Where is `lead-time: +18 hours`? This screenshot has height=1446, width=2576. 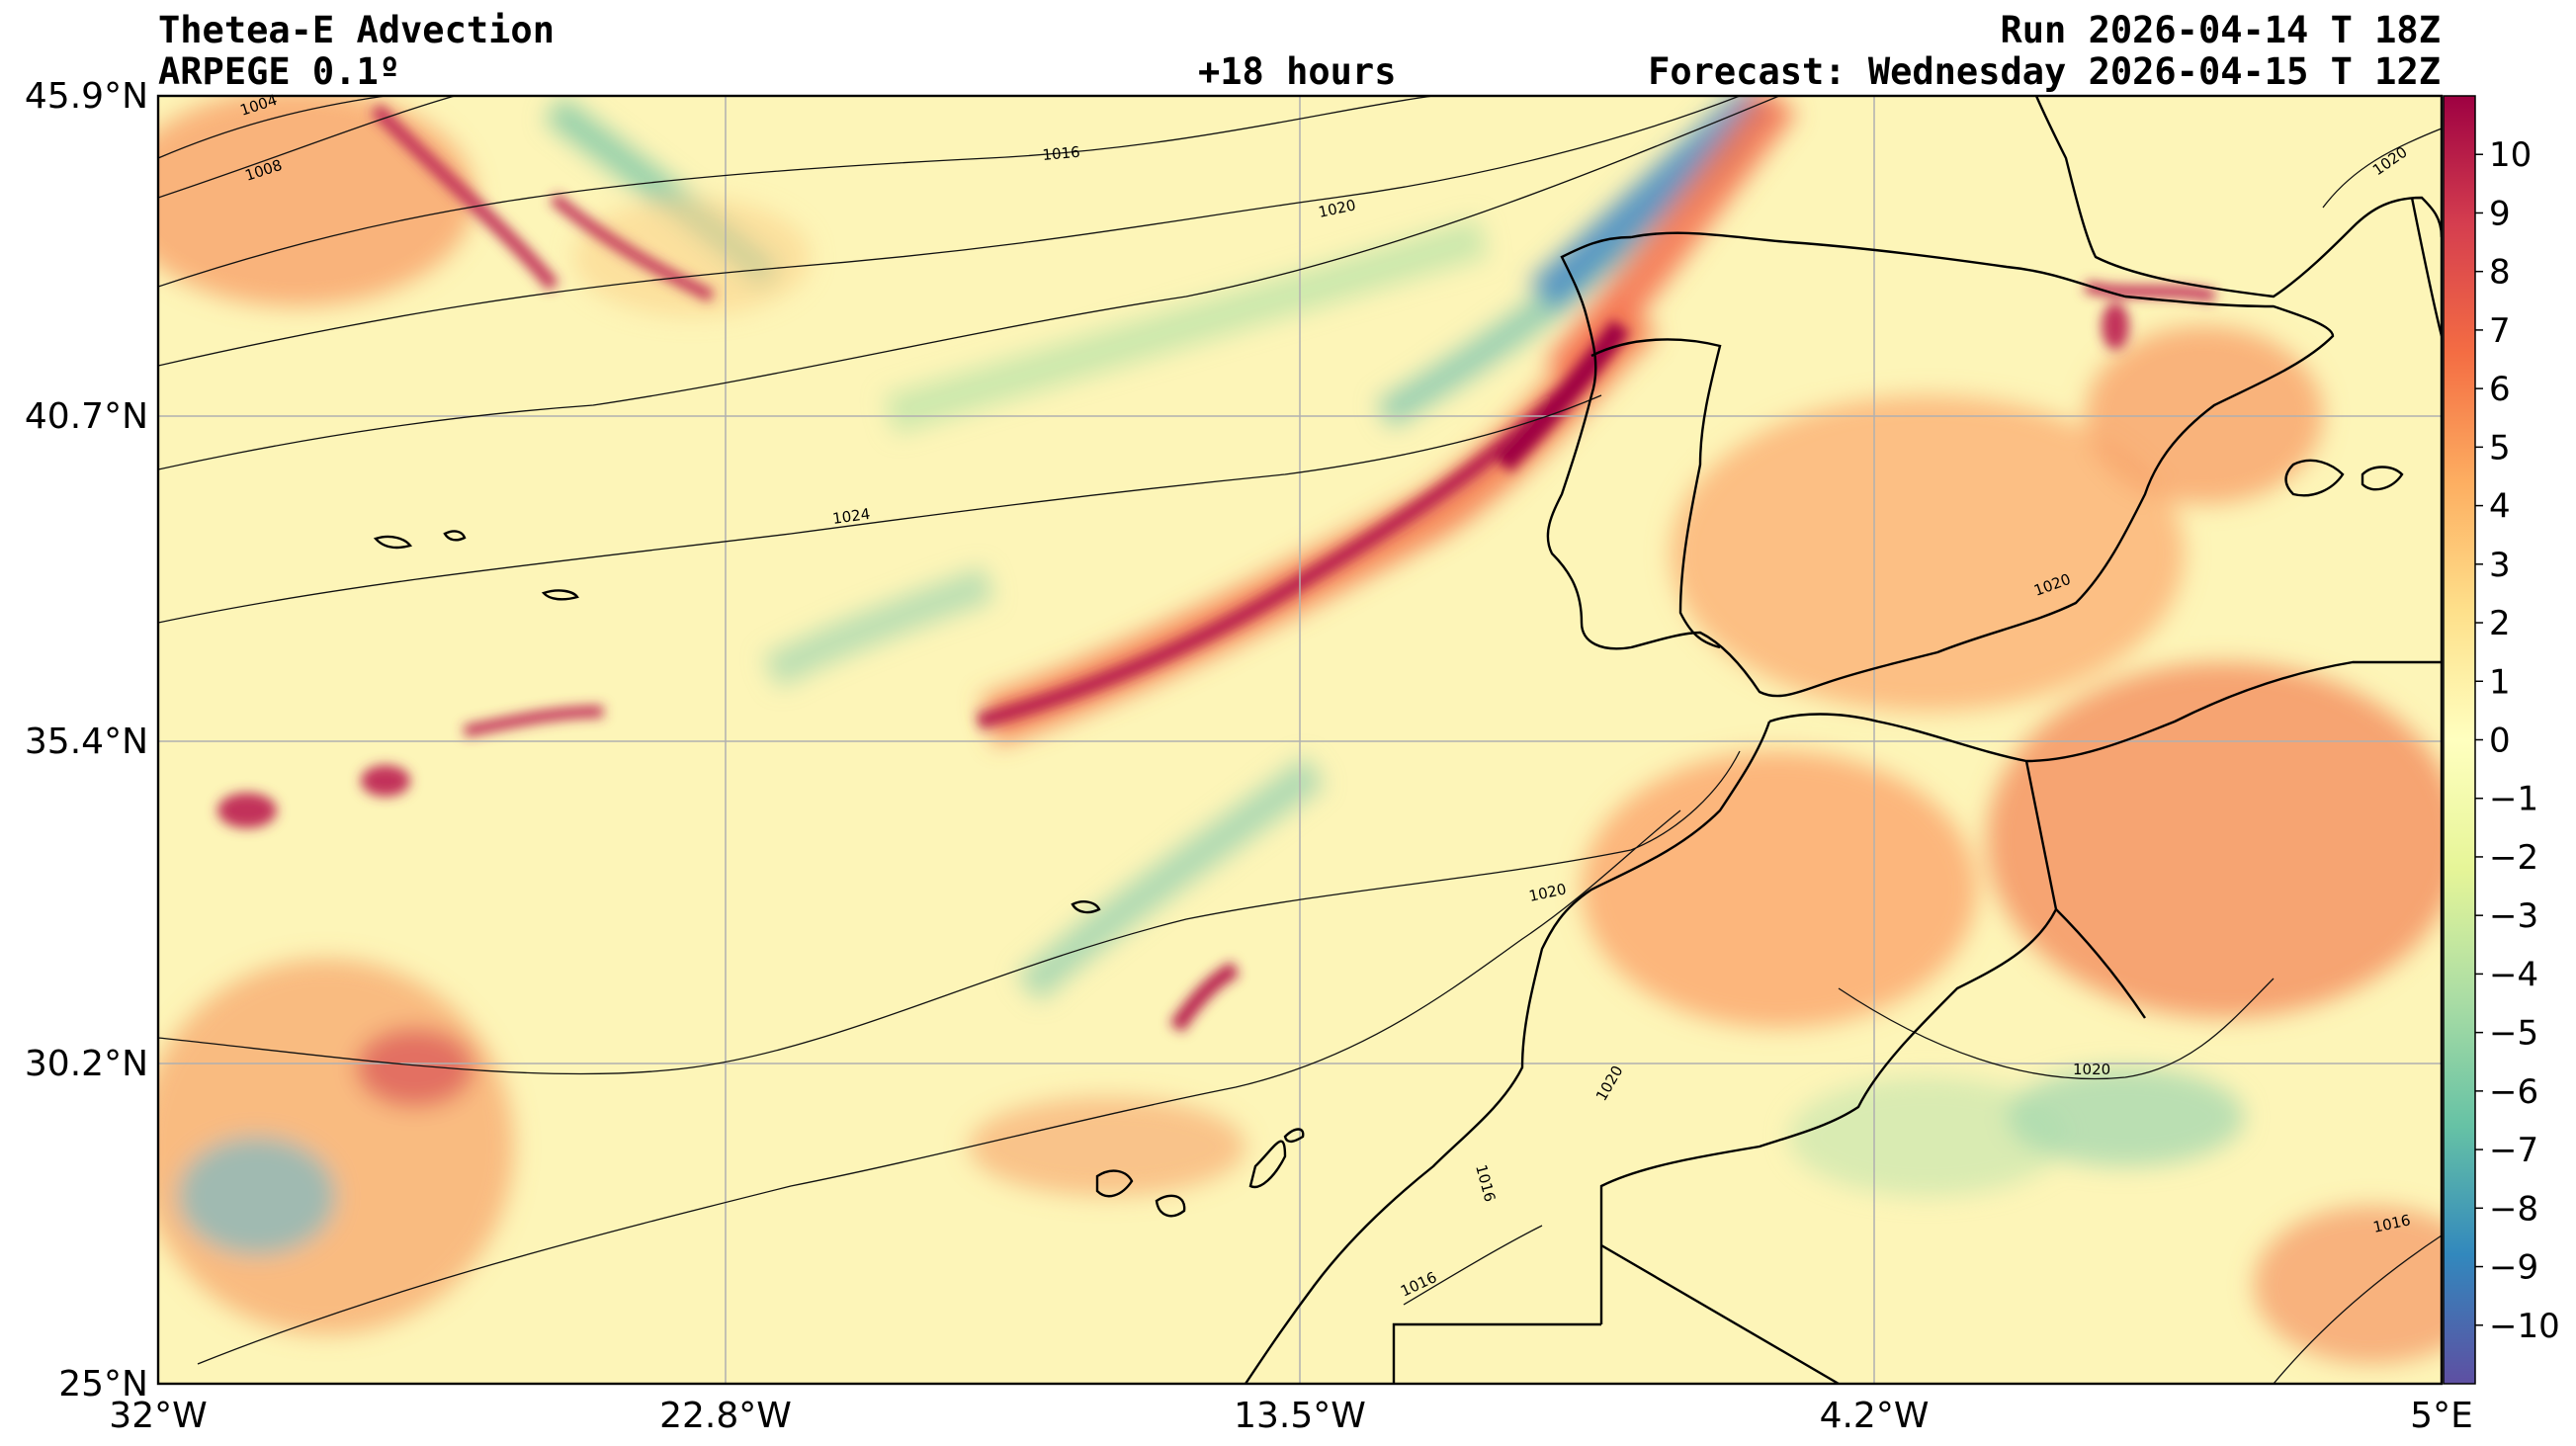
lead-time: +18 hours is located at coordinates (1297, 71).